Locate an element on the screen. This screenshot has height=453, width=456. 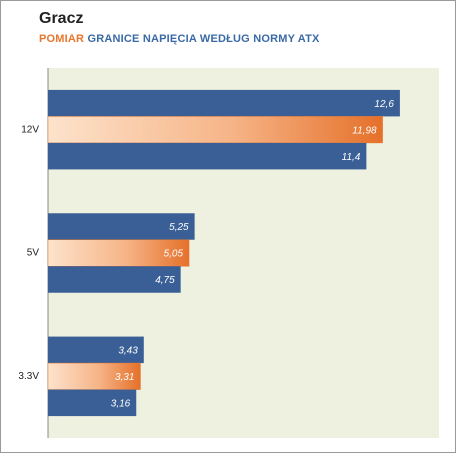
value-label: 3,16 is located at coordinates (121, 403).